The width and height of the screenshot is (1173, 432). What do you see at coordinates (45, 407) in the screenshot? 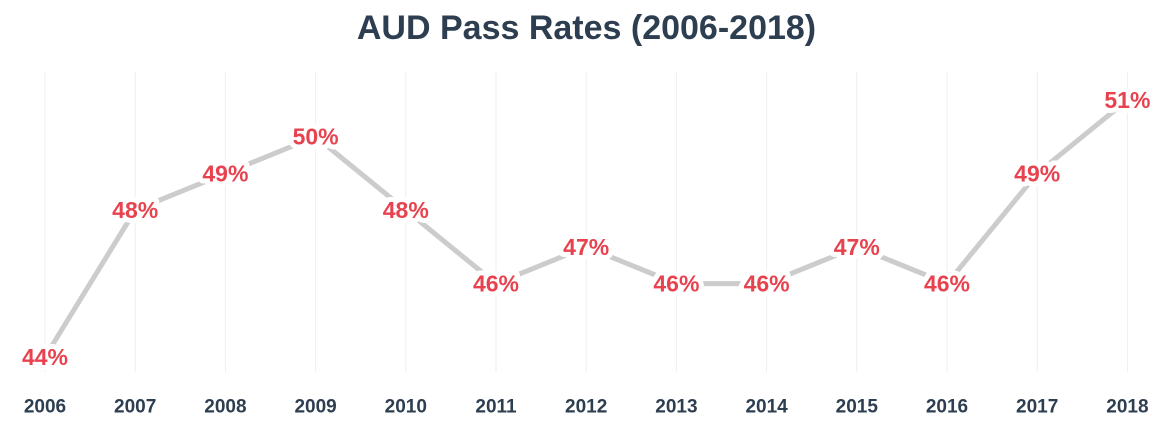
I see `x-tick-label-2006: 2006` at bounding box center [45, 407].